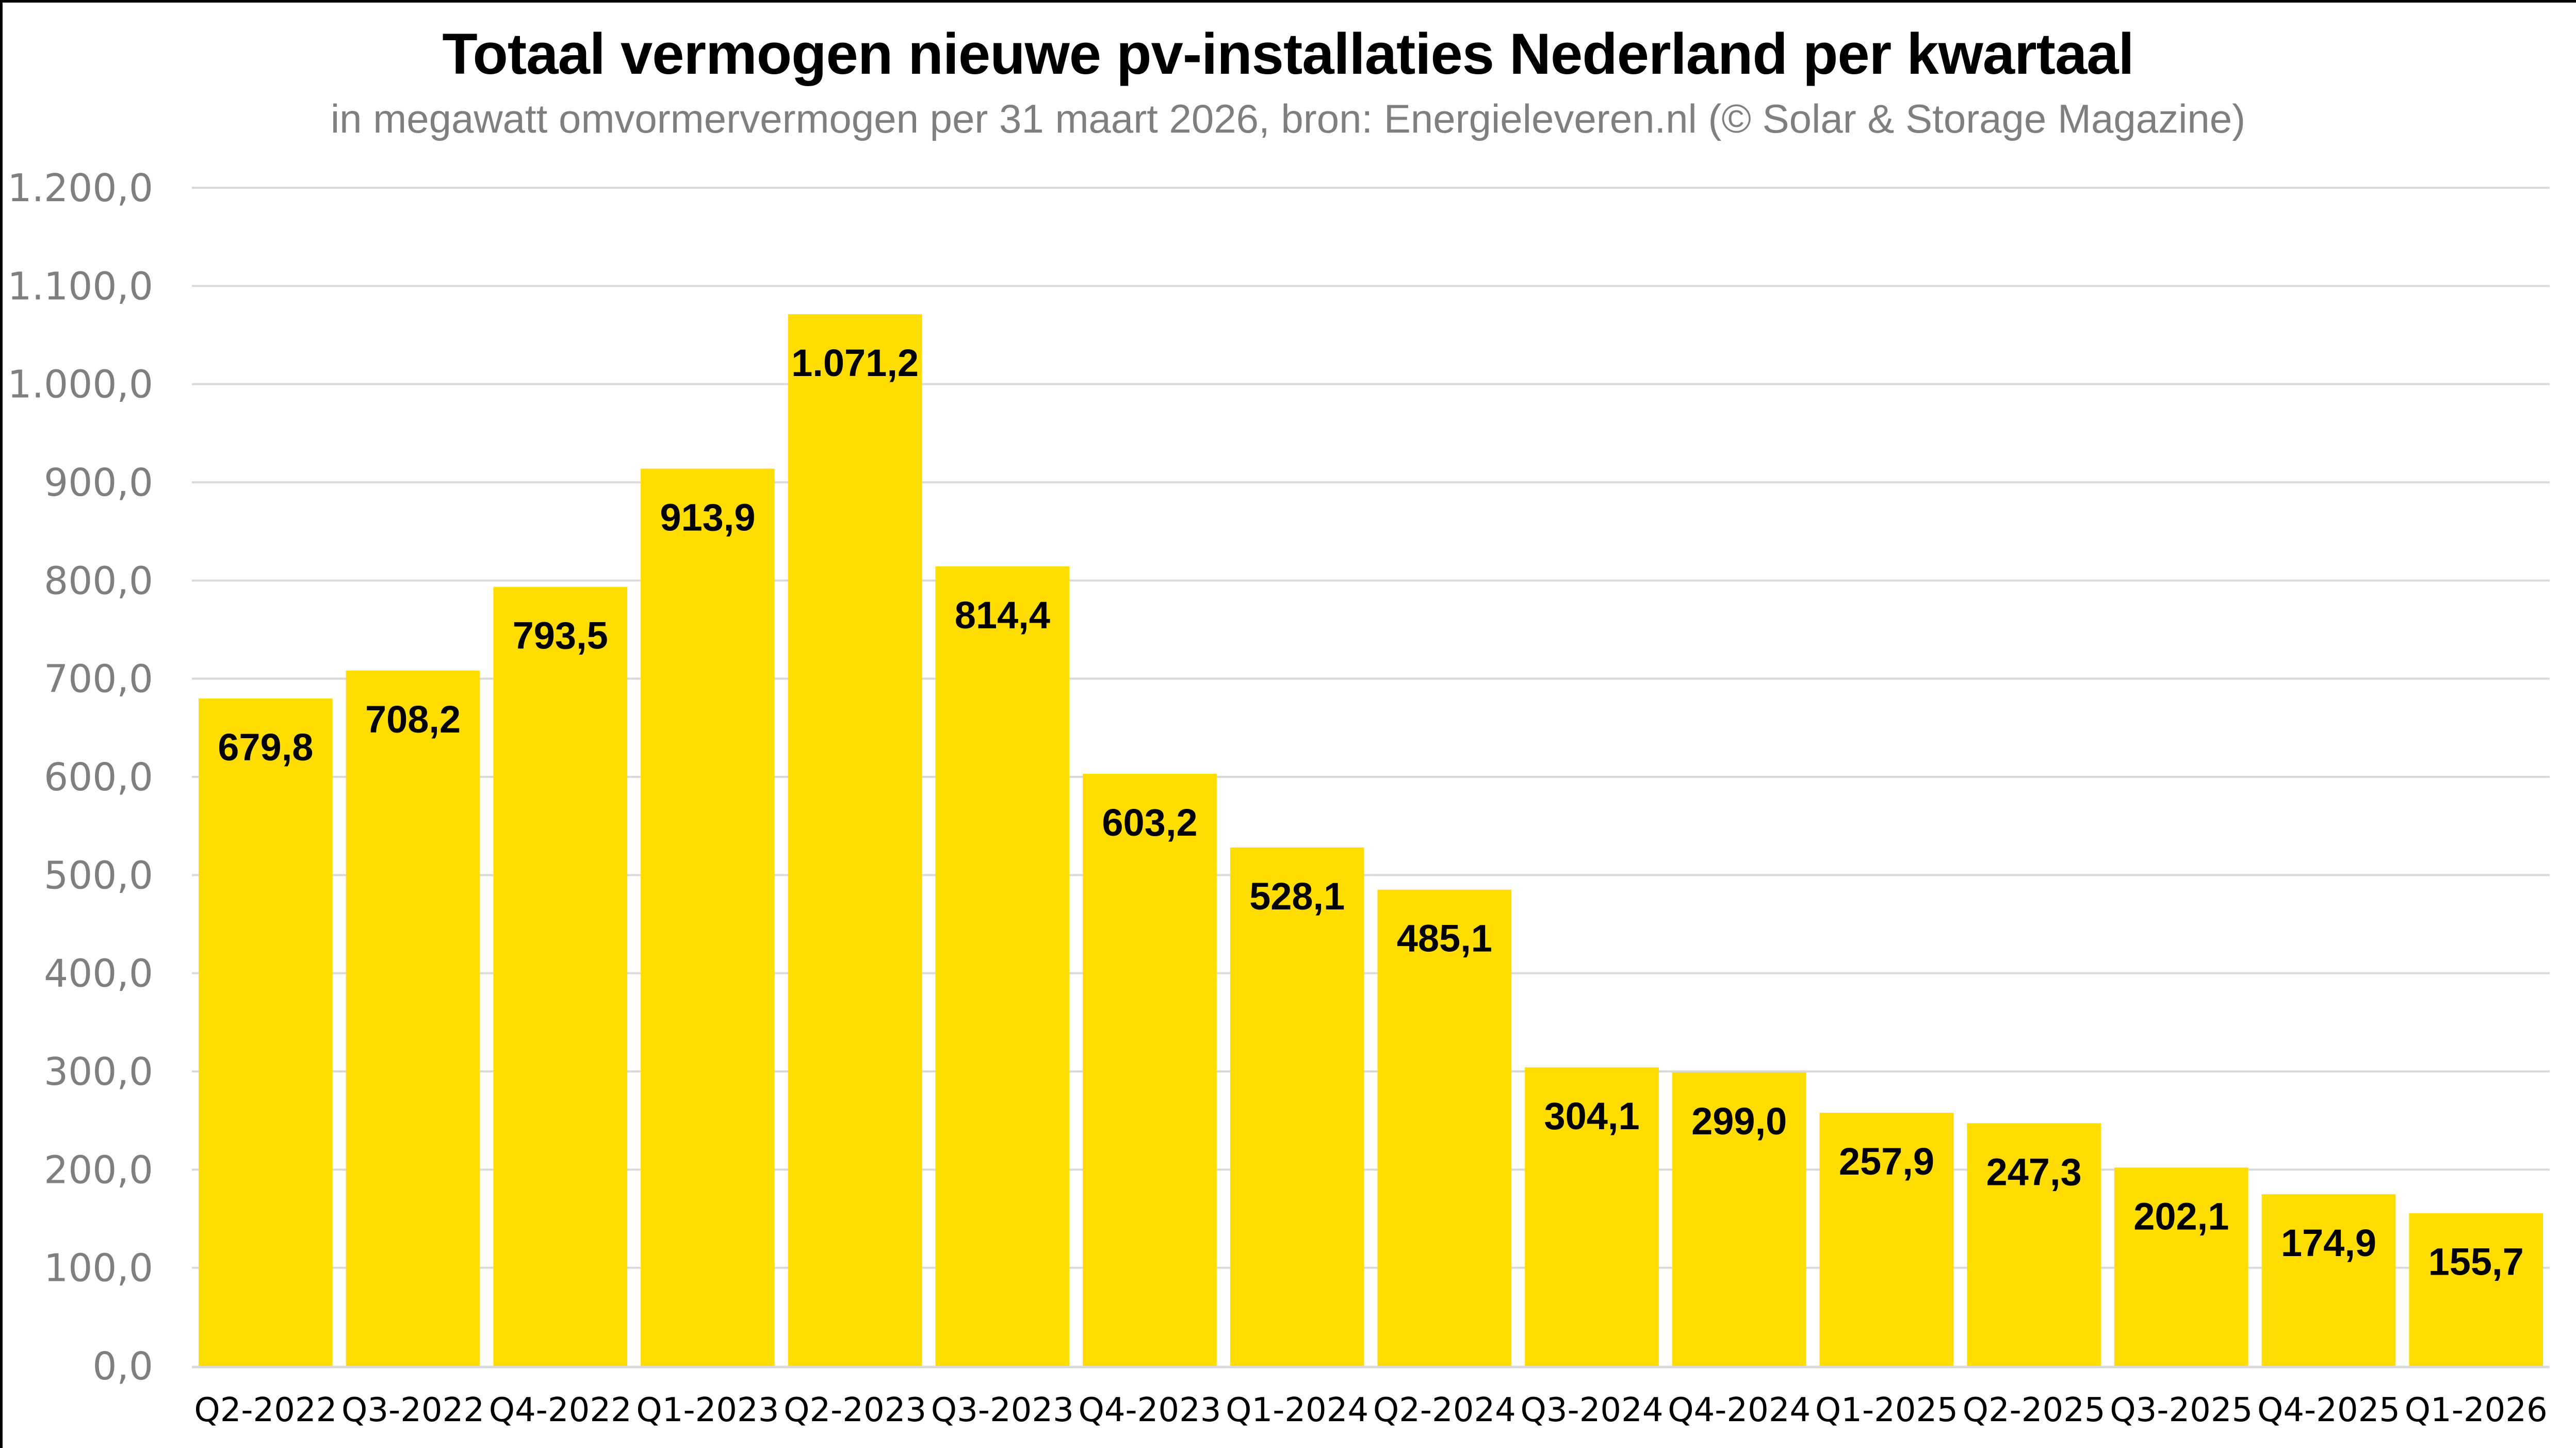 This screenshot has height=1448, width=2576. I want to click on data-label: 913,9, so click(708, 517).